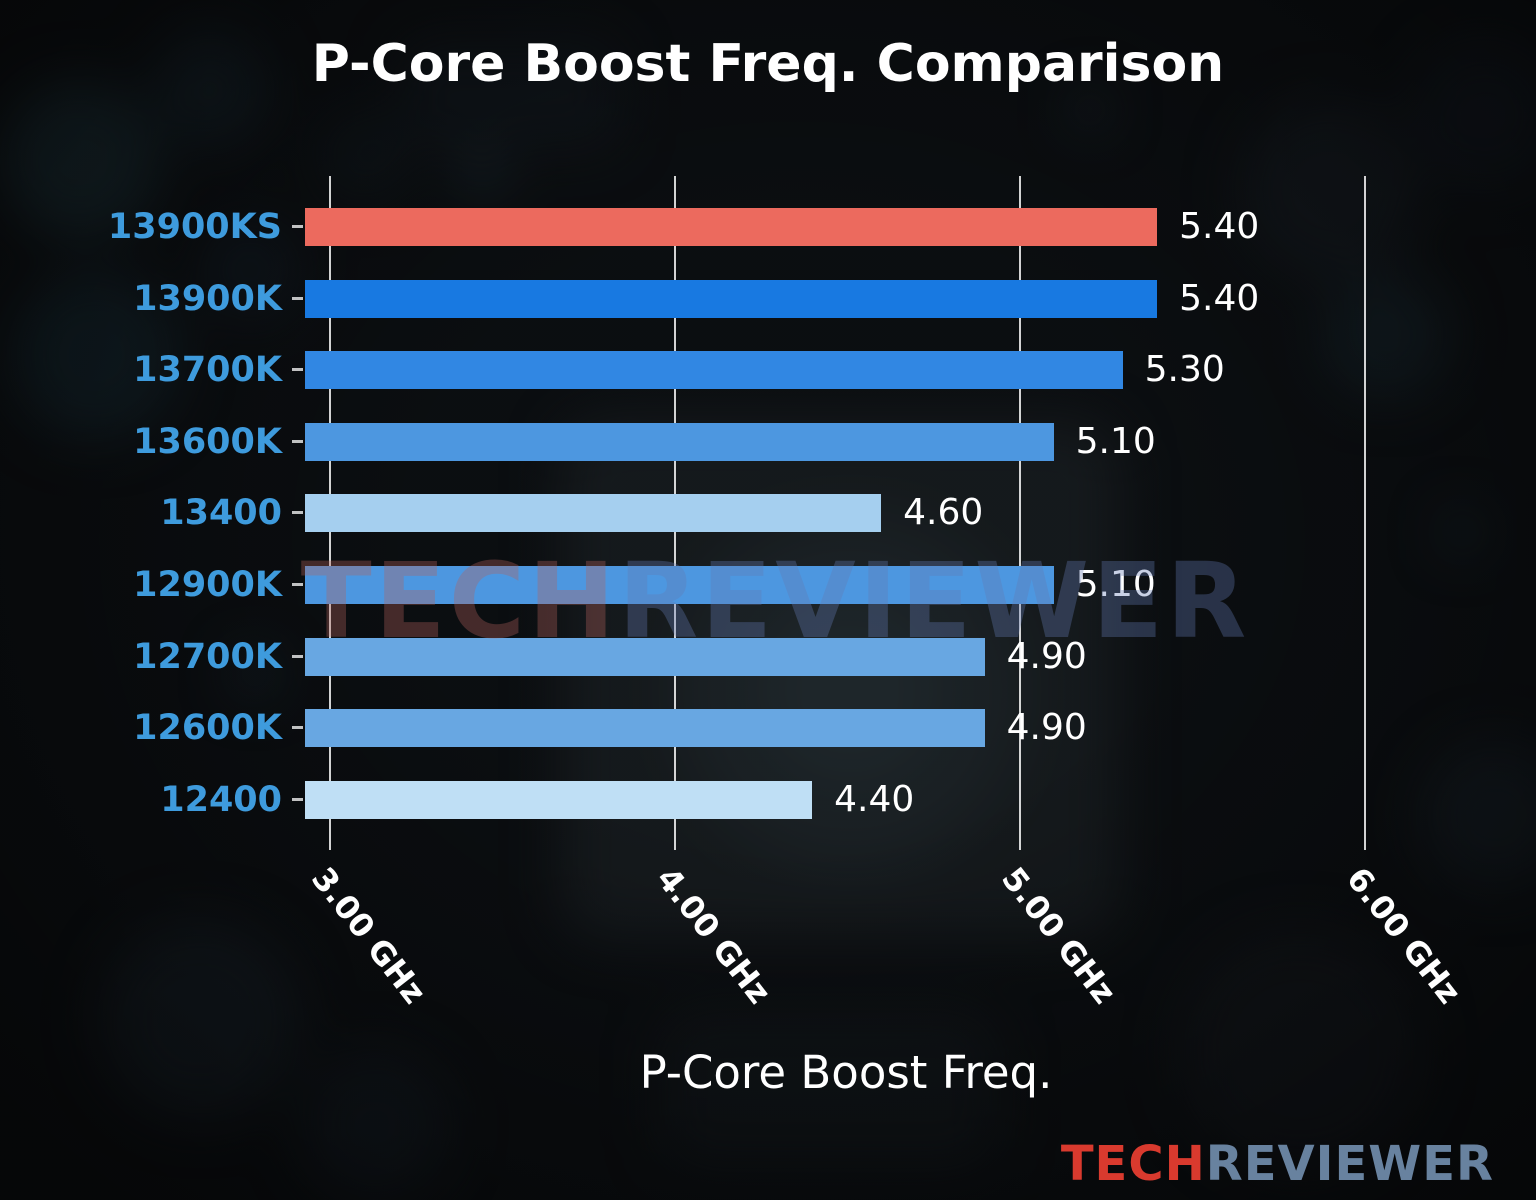  Describe the element at coordinates (207, 370) in the screenshot. I see `category-label: 13700K` at that location.